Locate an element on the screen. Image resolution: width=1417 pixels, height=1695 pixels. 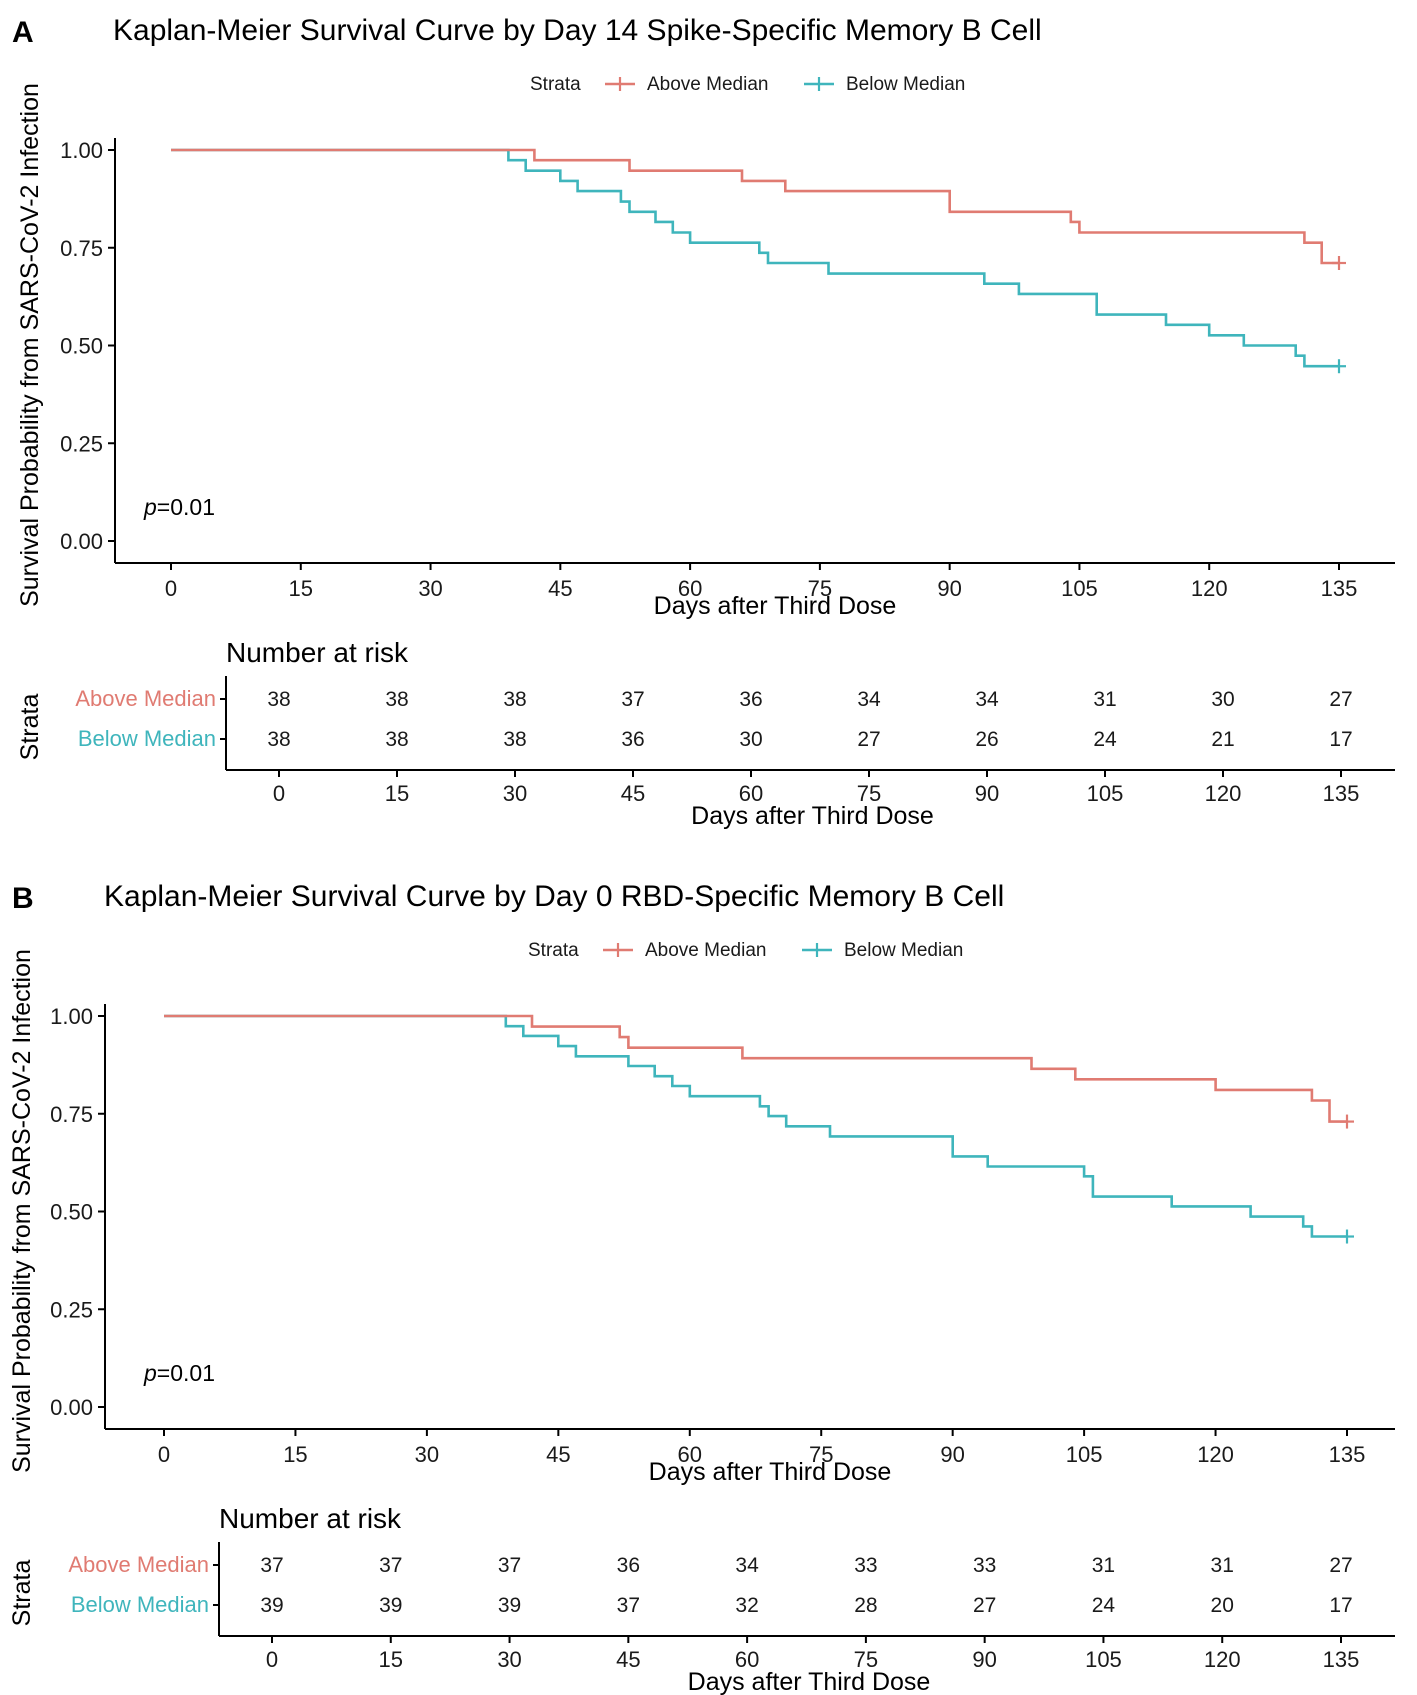
y-tick-label: 0.00 is located at coordinates (71, 1407).